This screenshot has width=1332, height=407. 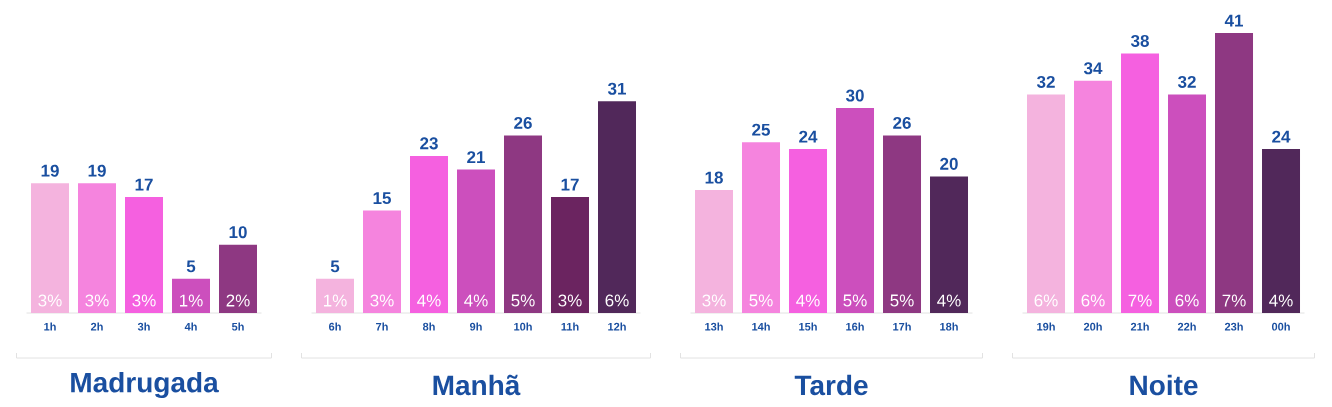 I want to click on x-tick-label: 1h, so click(x=50, y=326).